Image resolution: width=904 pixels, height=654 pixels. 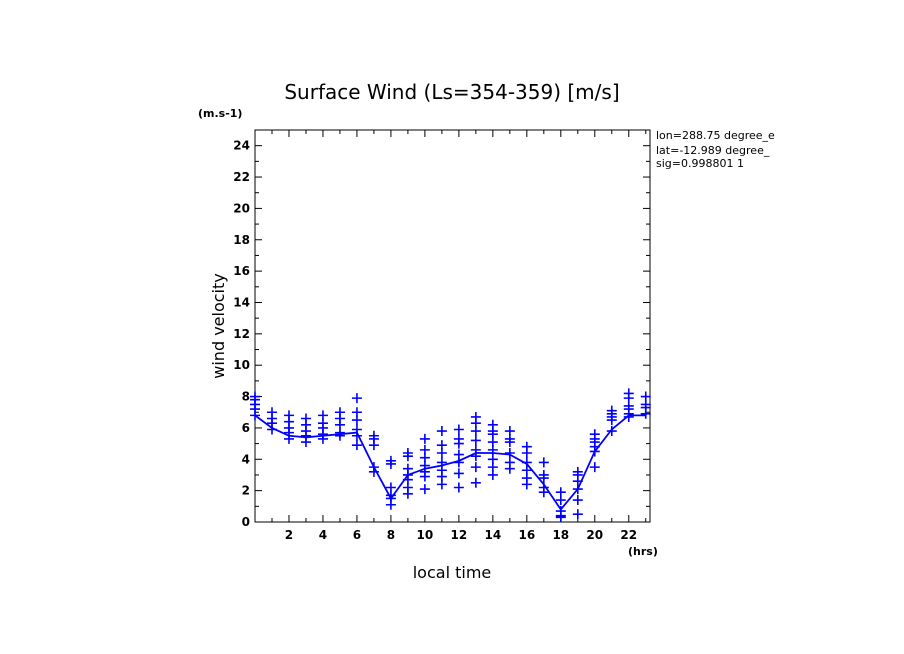 I want to click on y-tick-label: 12, so click(x=241, y=334).